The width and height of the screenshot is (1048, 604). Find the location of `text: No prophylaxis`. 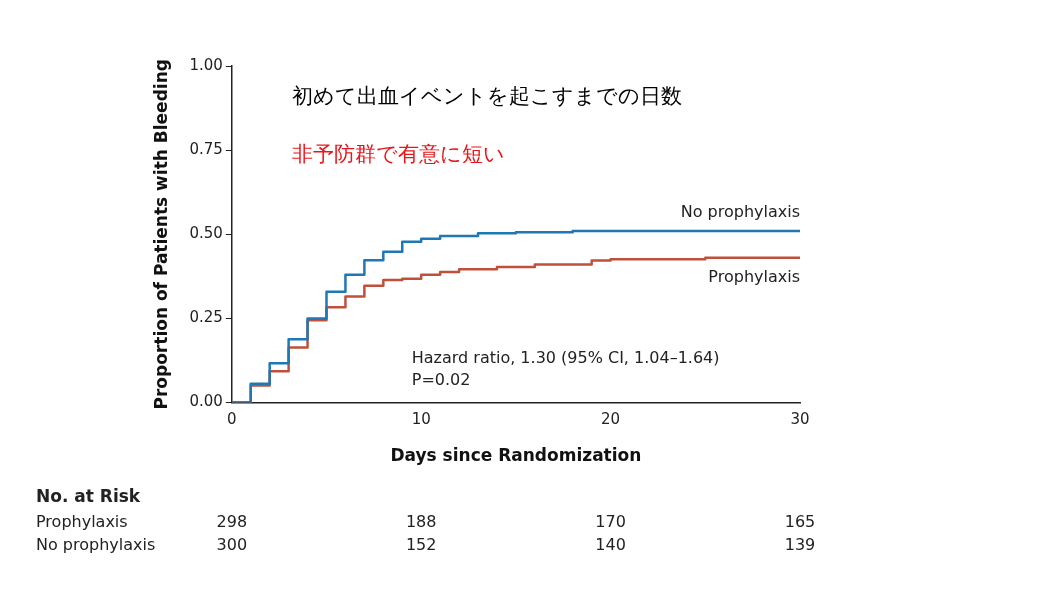

text: No prophylaxis is located at coordinates (96, 544).